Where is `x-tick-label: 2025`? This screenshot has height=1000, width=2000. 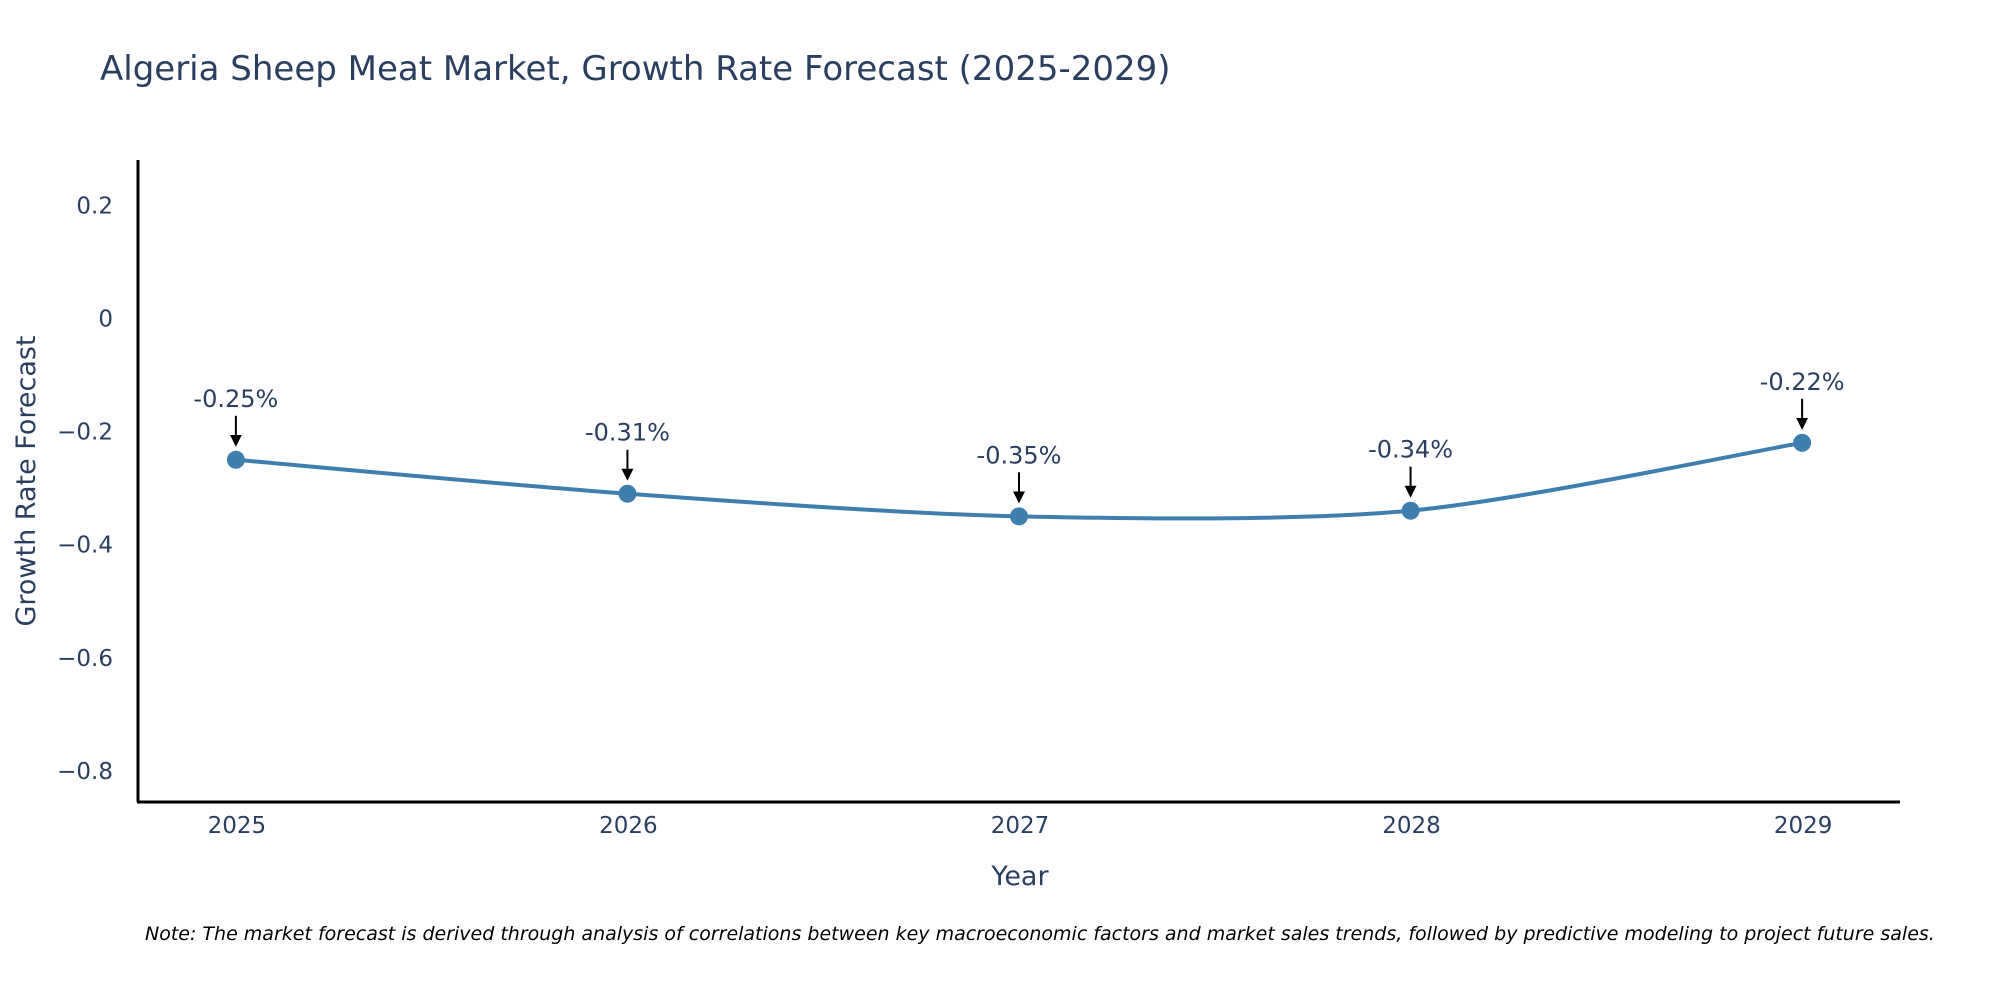
x-tick-label: 2025 is located at coordinates (237, 826).